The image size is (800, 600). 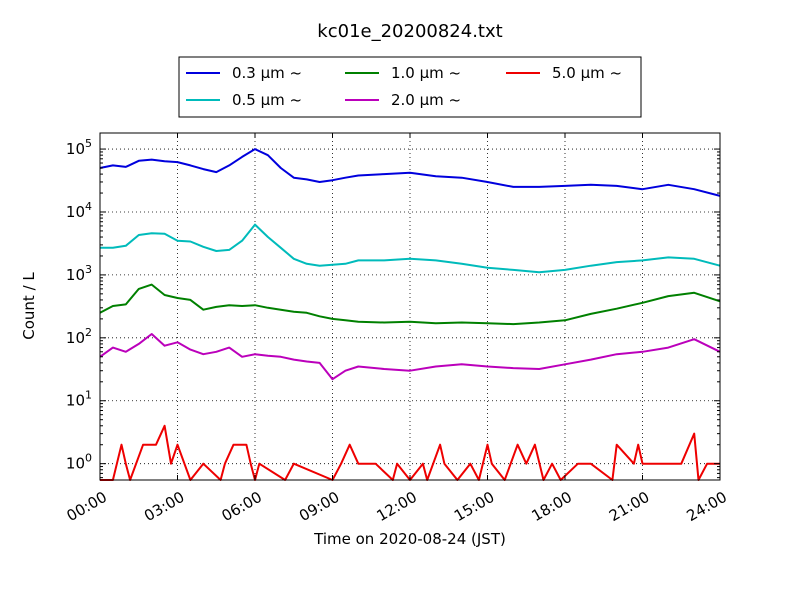 What do you see at coordinates (79, 210) in the screenshot?
I see `y-tick-label: 10⁴` at bounding box center [79, 210].